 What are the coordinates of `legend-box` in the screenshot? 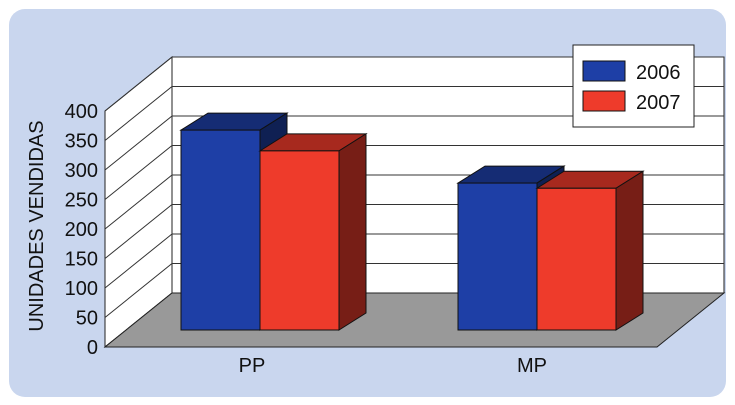 It's located at (633, 86).